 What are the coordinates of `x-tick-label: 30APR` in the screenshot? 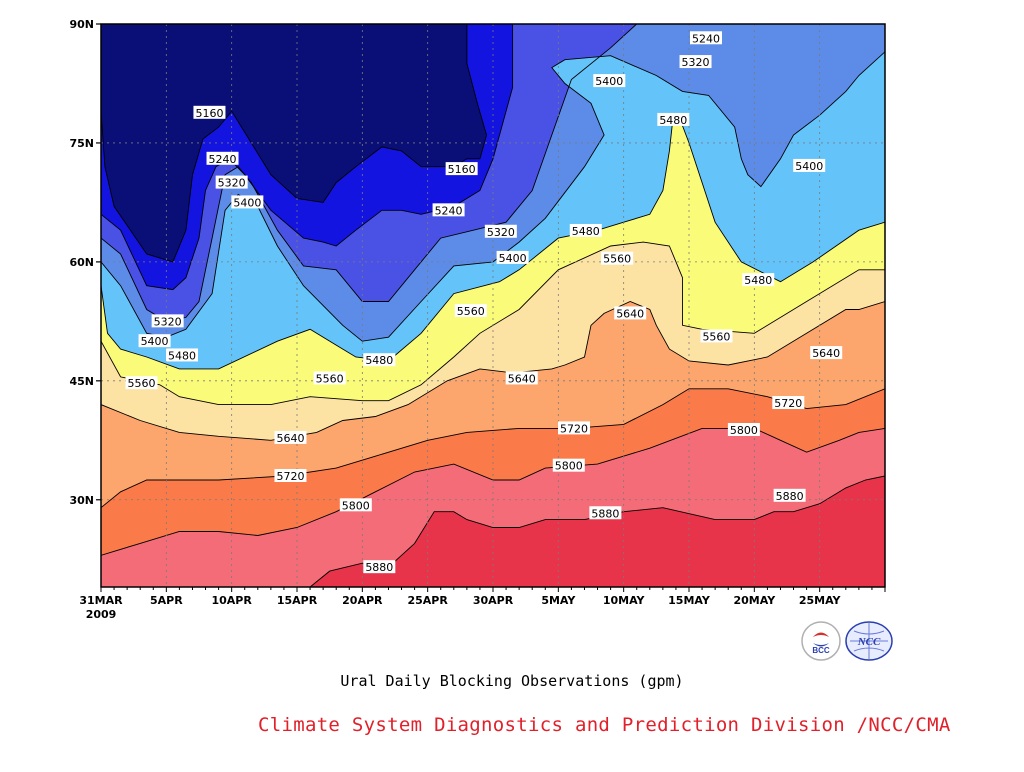 It's located at (493, 600).